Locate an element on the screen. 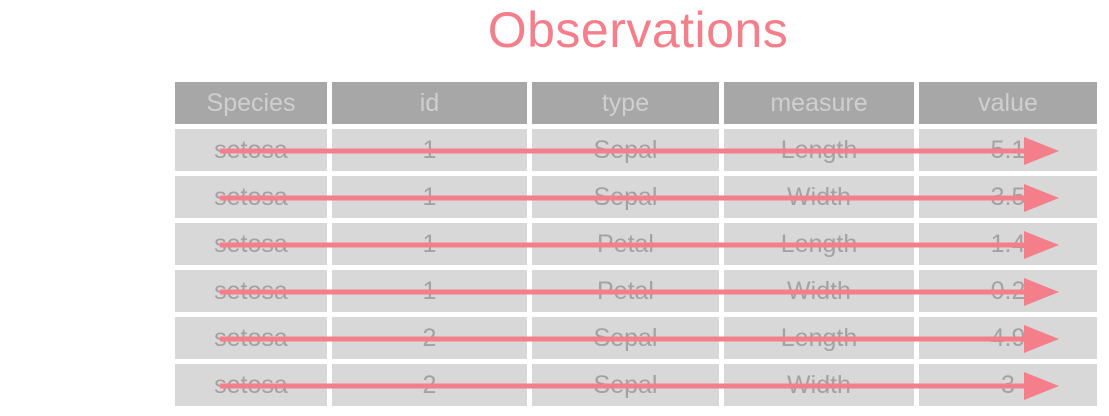 The height and width of the screenshot is (416, 1109). header-measure: measure is located at coordinates (819, 103).